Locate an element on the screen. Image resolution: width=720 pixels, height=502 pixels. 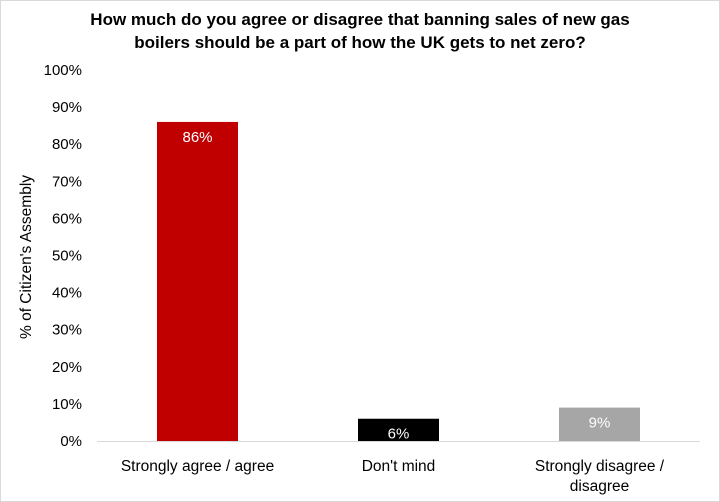
data-label: 9% is located at coordinates (600, 423).